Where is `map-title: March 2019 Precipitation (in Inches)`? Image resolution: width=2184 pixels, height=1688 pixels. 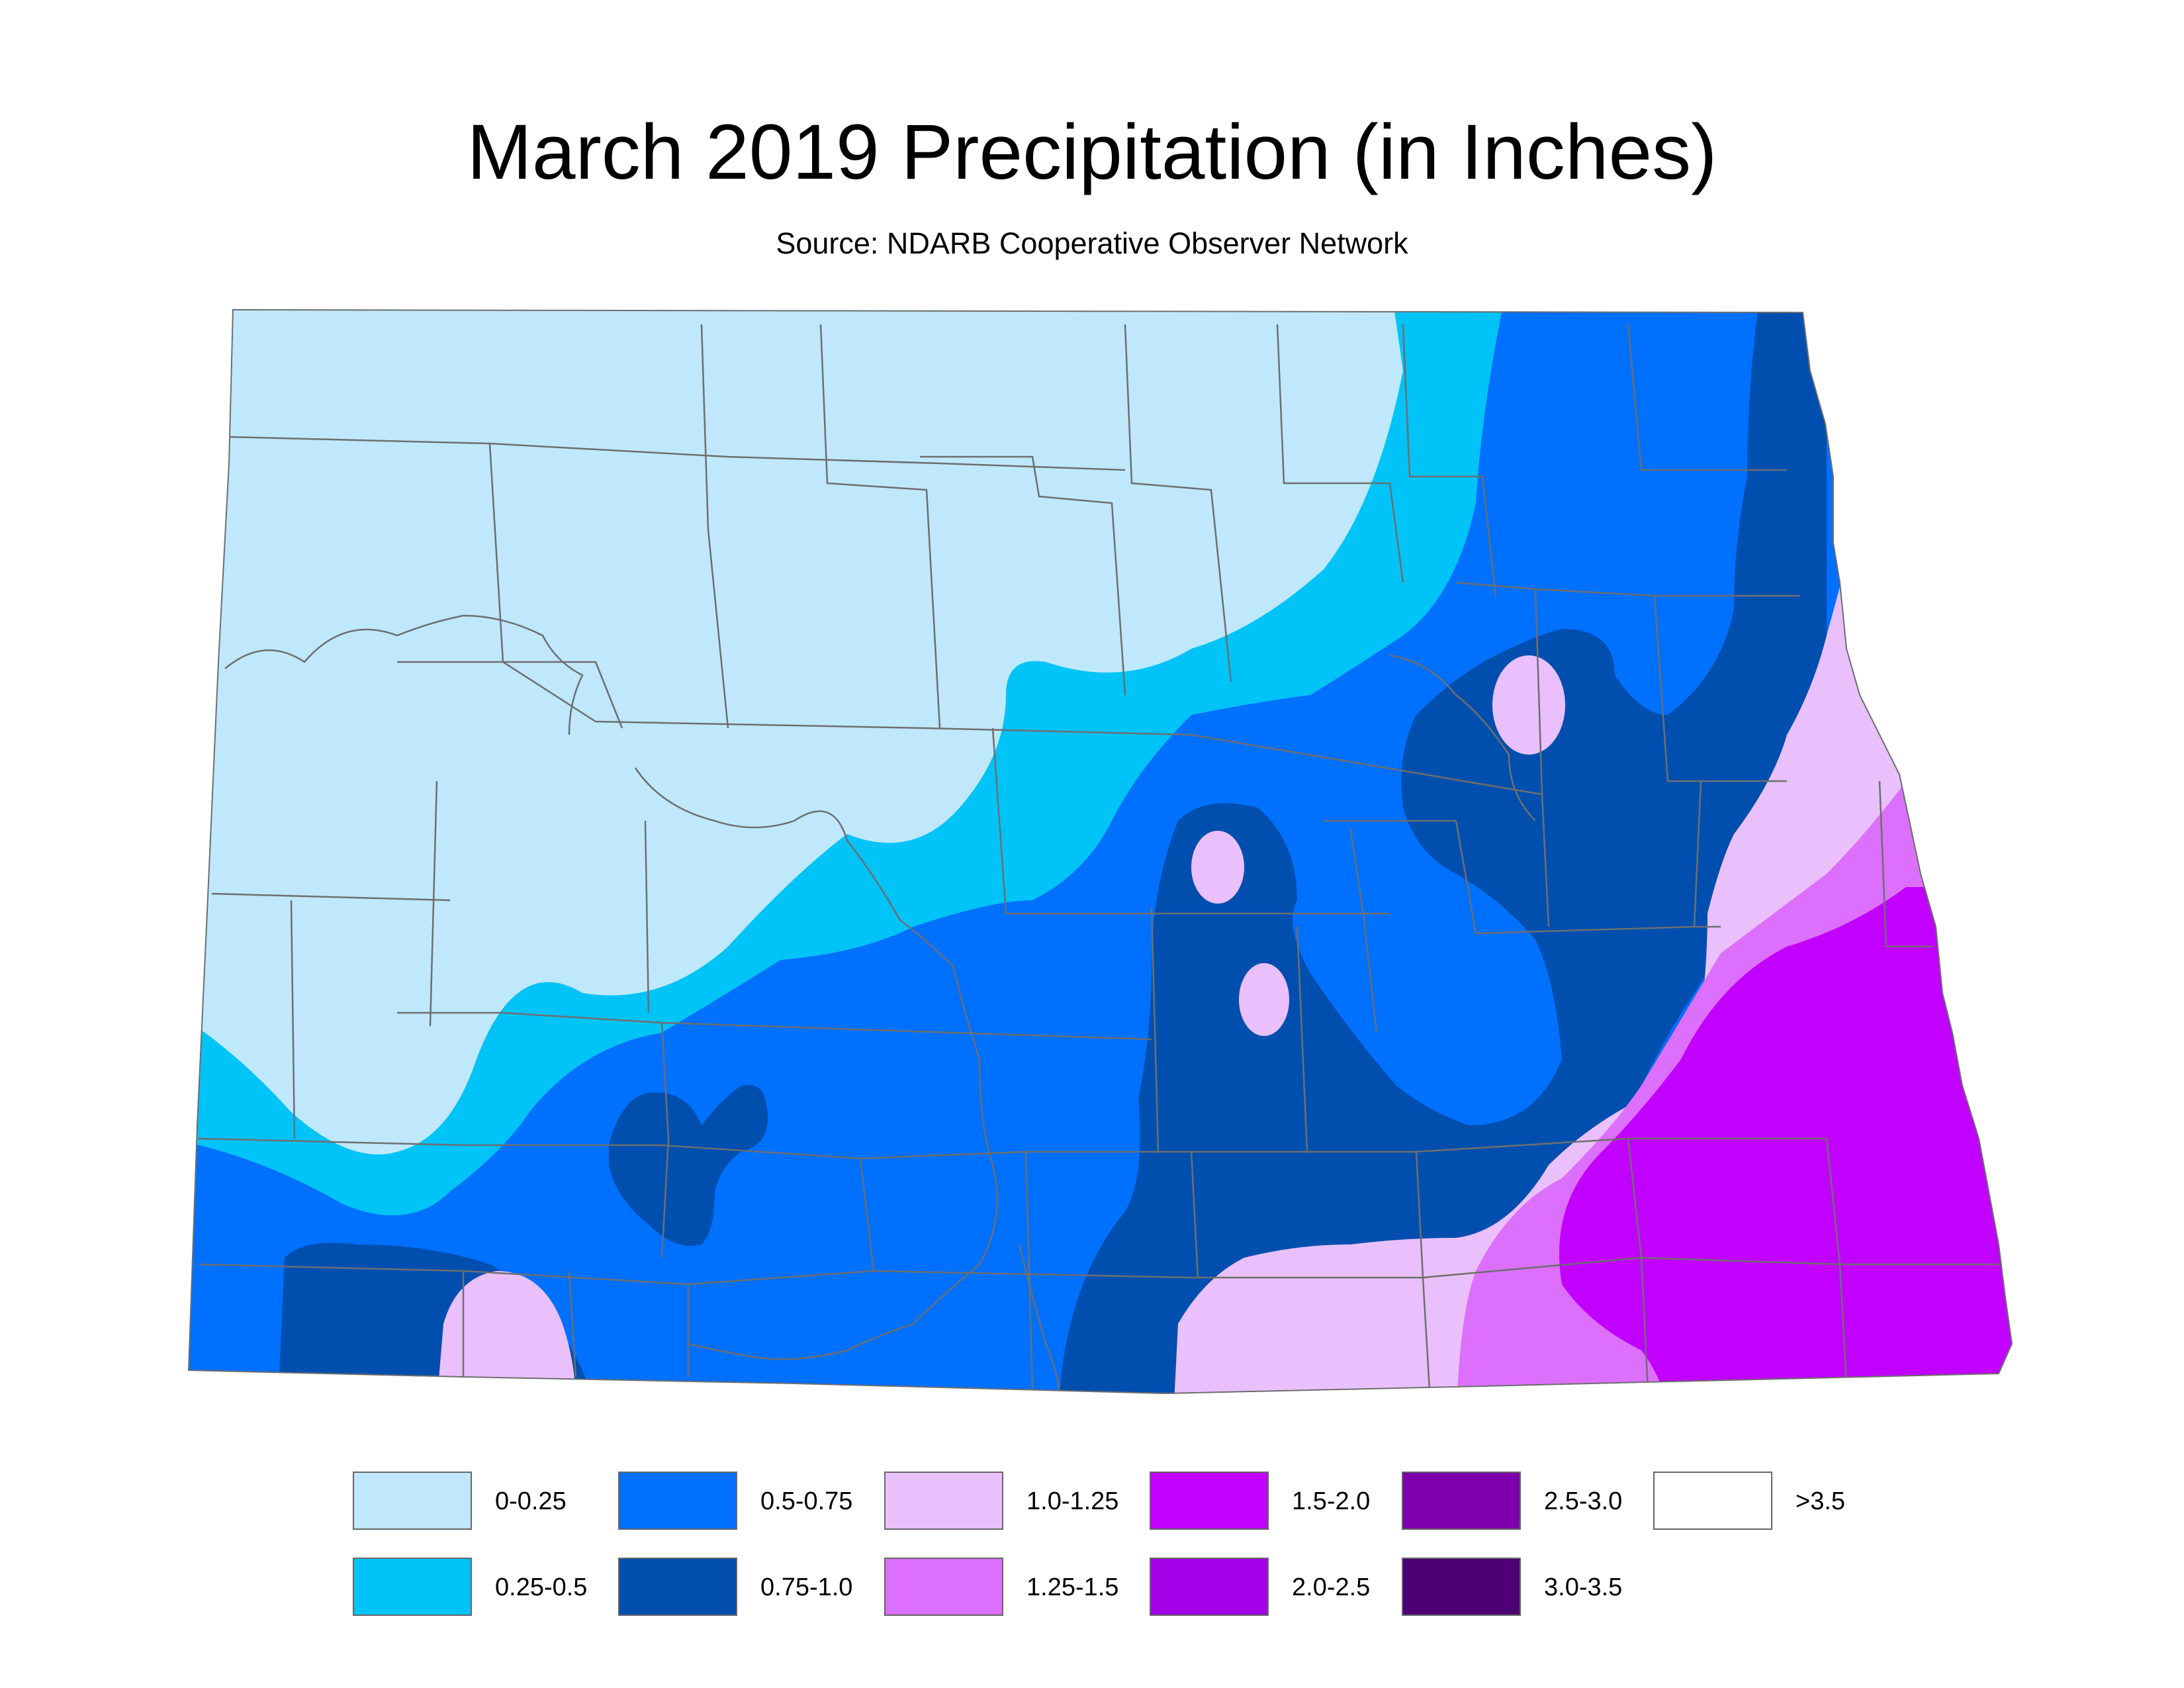
map-title: March 2019 Precipitation (in Inches) is located at coordinates (1092, 152).